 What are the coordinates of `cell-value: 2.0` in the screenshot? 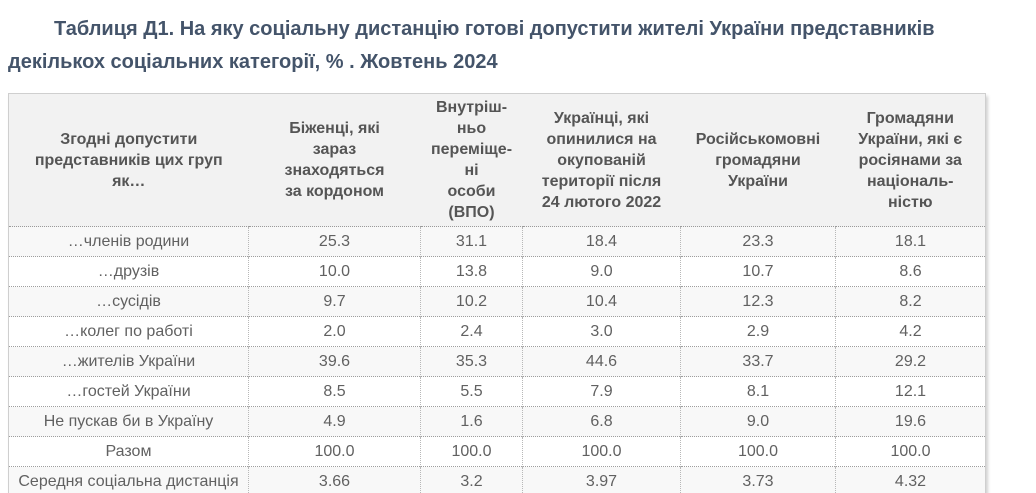 It's located at (334, 331).